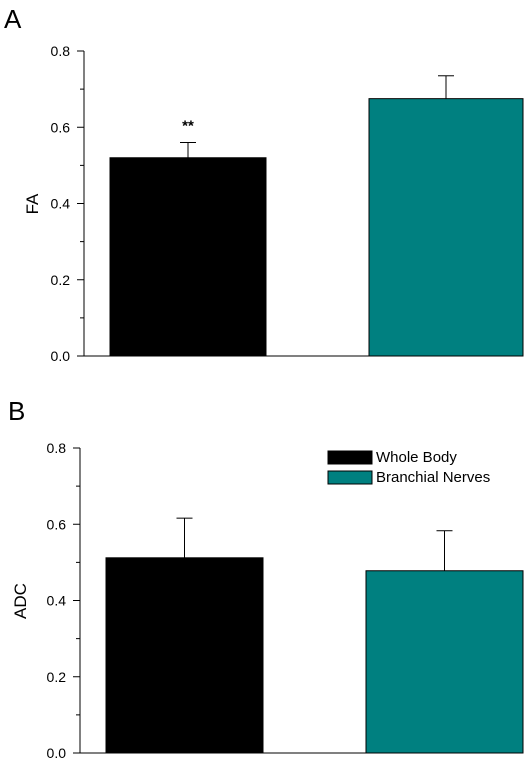  Describe the element at coordinates (188, 126) in the screenshot. I see `significance-mark: **` at that location.